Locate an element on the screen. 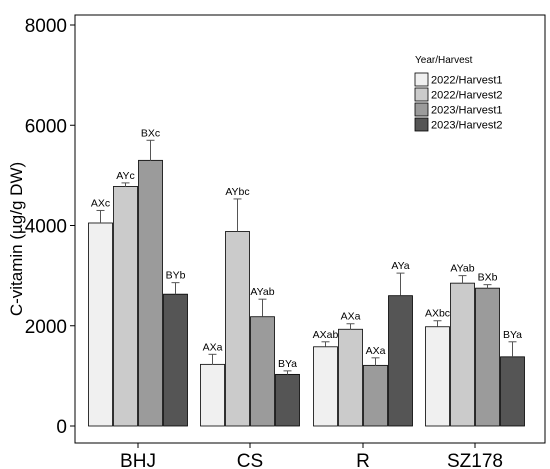 The width and height of the screenshot is (550, 469). y-tick-label: 8000 is located at coordinates (46, 26).